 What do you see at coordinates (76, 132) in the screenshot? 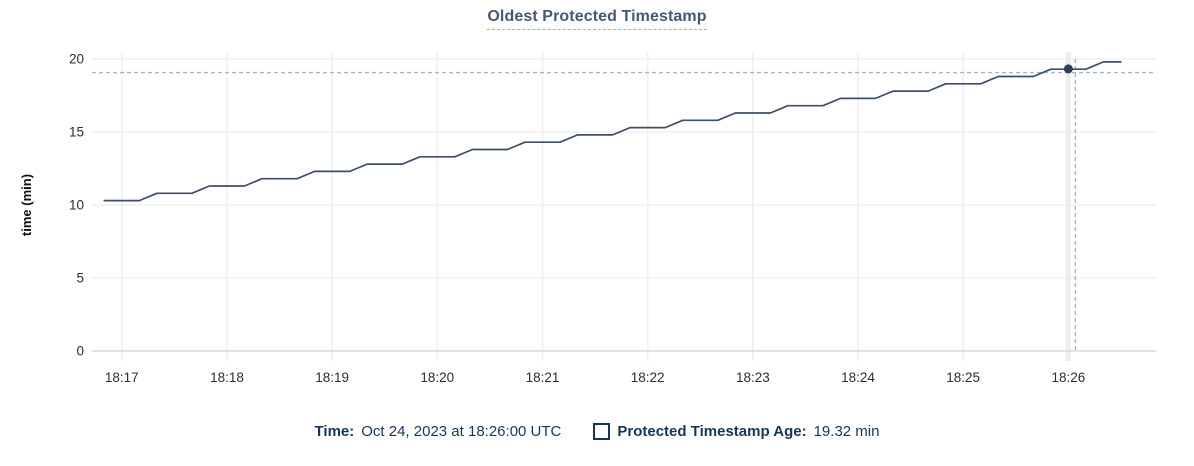
I see `y-tick-label: 15` at bounding box center [76, 132].